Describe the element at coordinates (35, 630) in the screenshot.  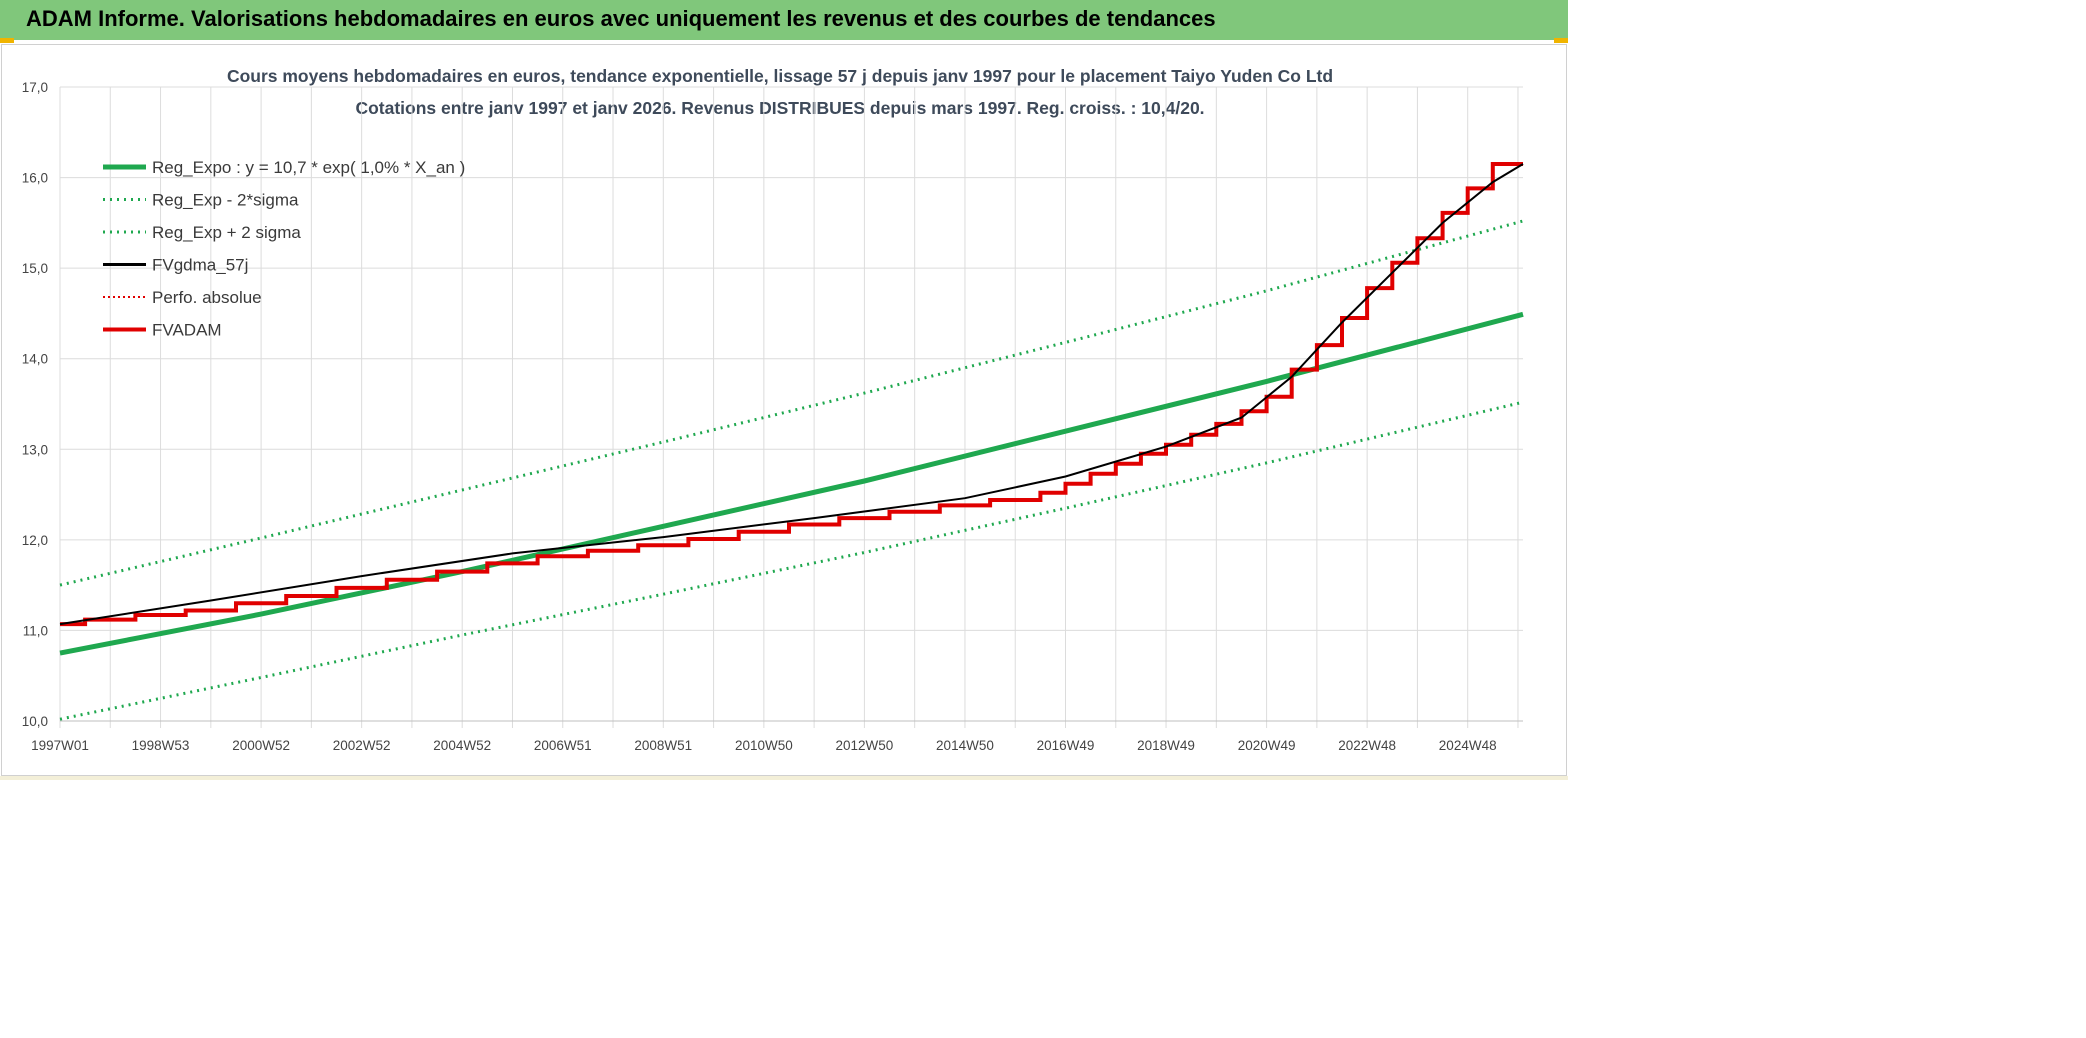
I see `y-tick-label: 11,0` at that location.